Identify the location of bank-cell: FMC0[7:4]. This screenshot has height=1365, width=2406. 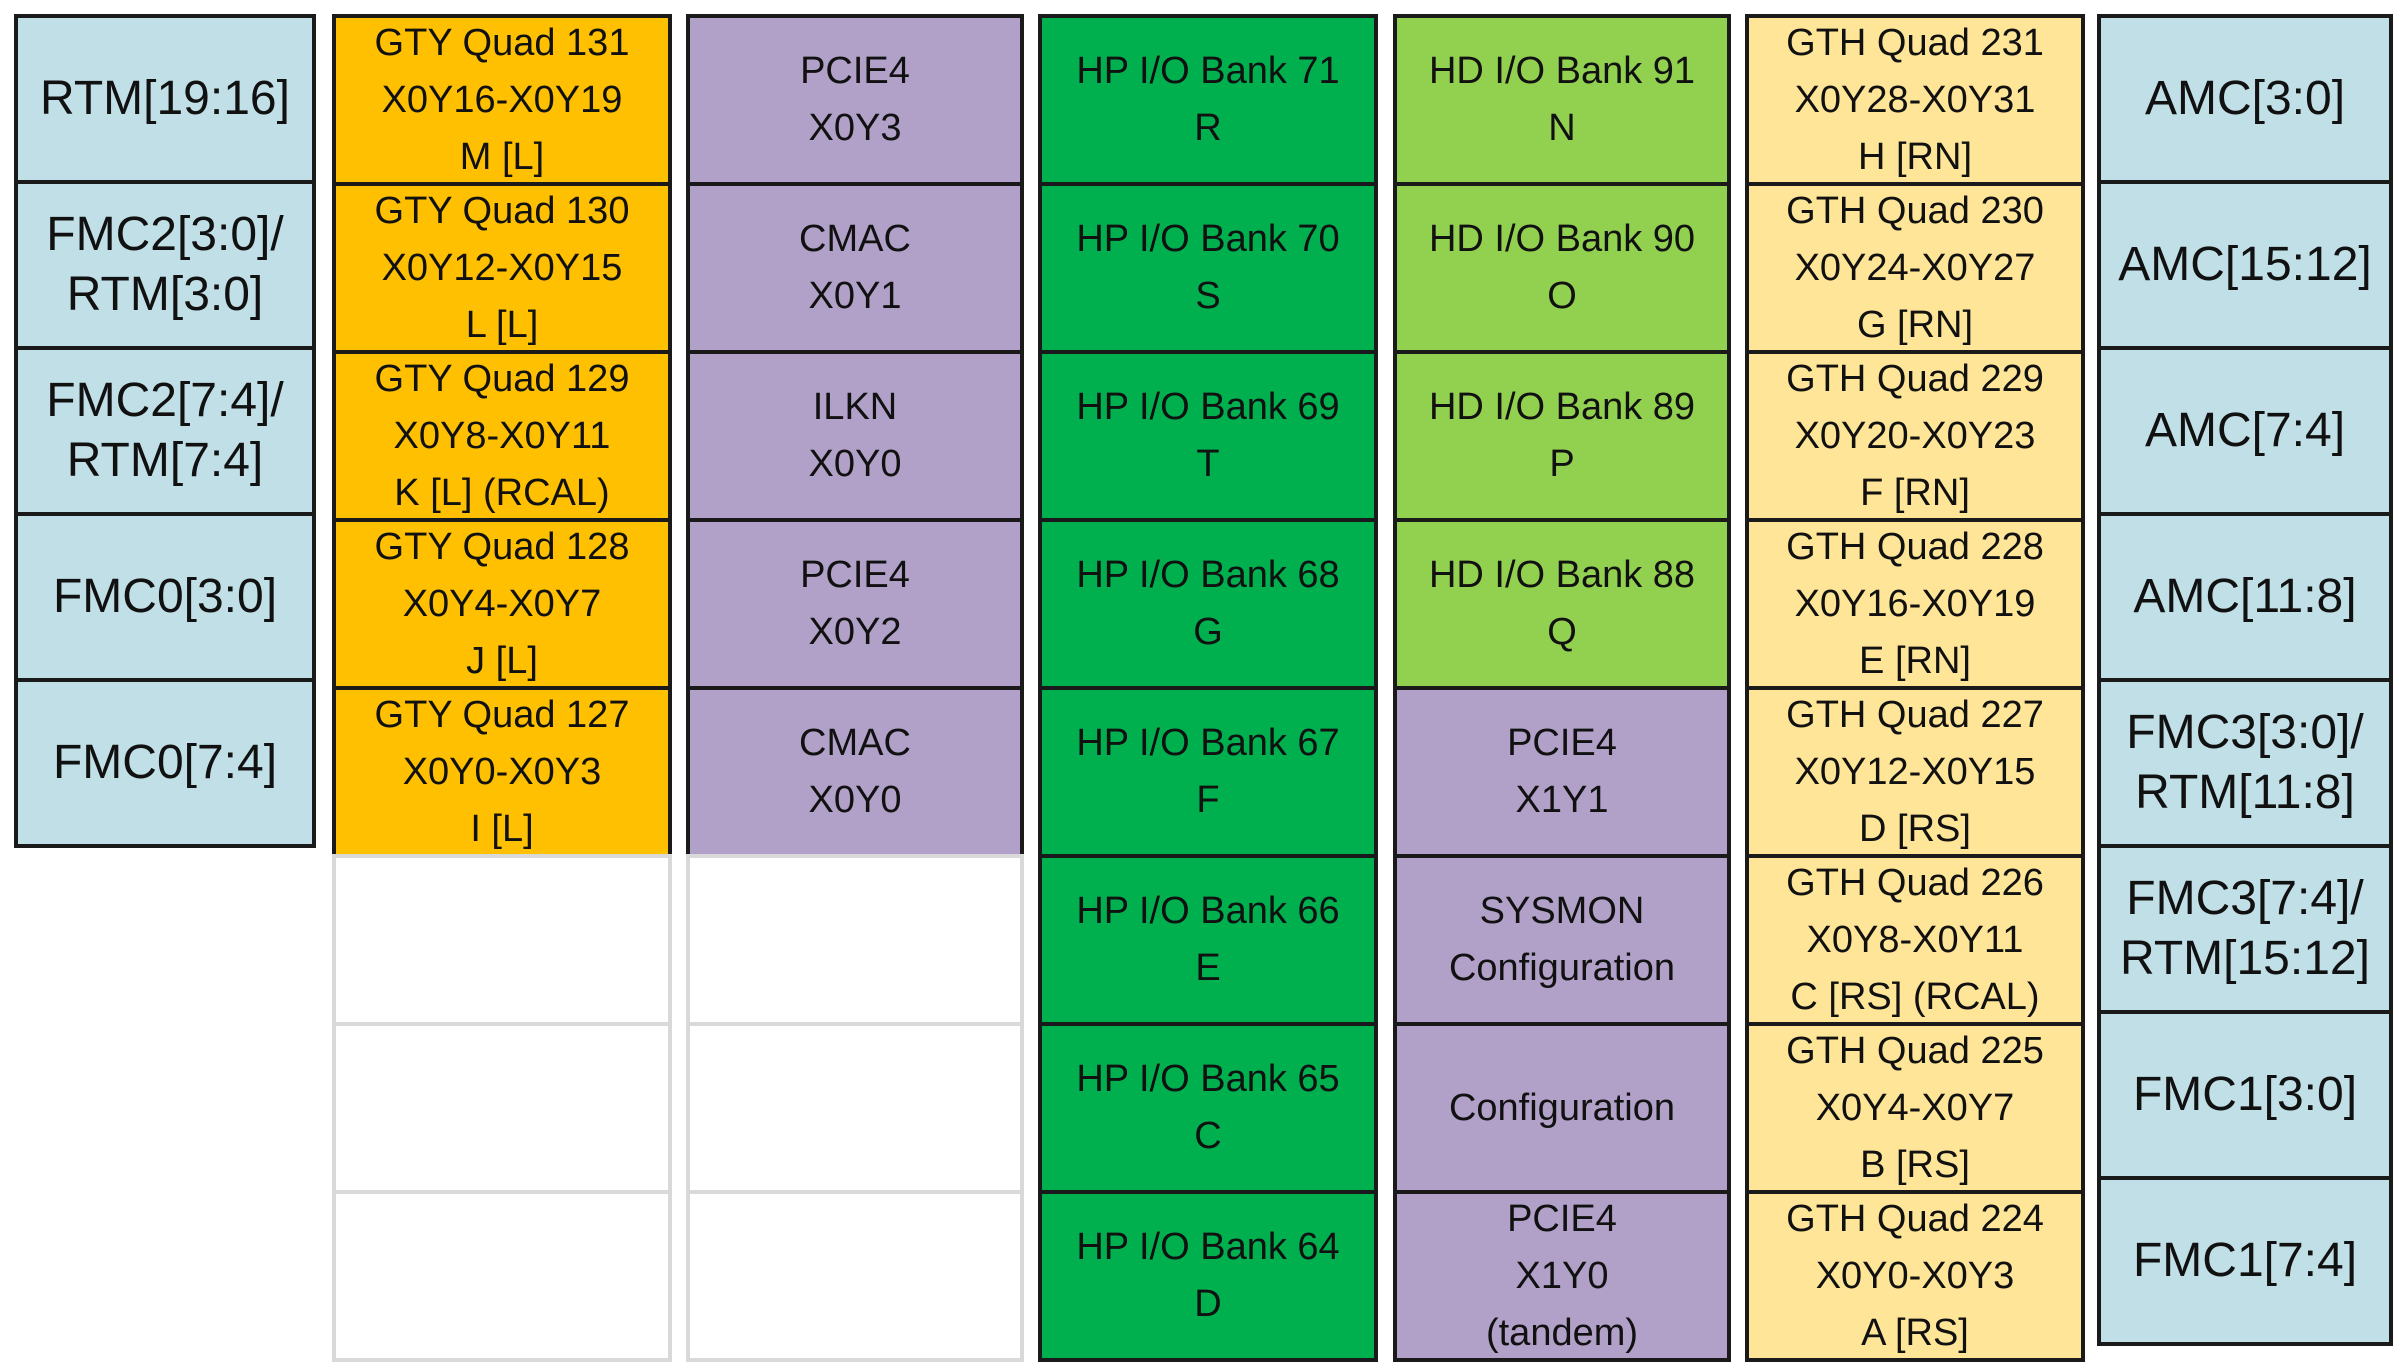
(165, 763).